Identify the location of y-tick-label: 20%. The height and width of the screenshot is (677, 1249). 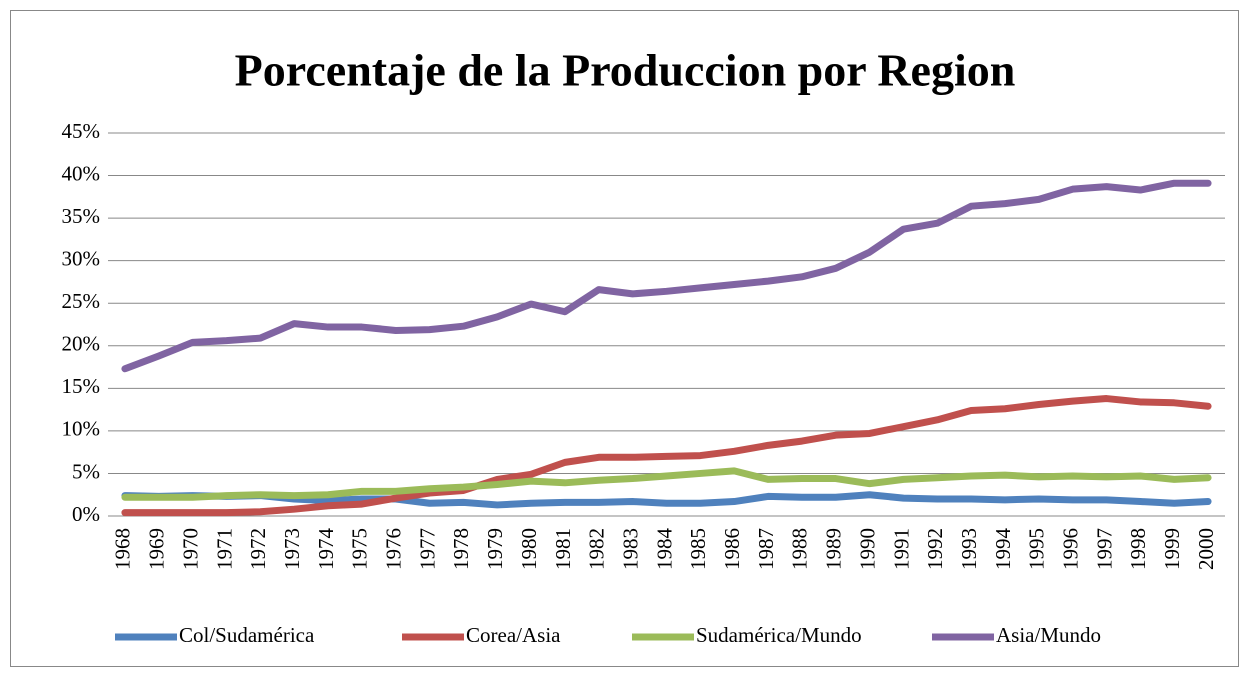
(81, 344).